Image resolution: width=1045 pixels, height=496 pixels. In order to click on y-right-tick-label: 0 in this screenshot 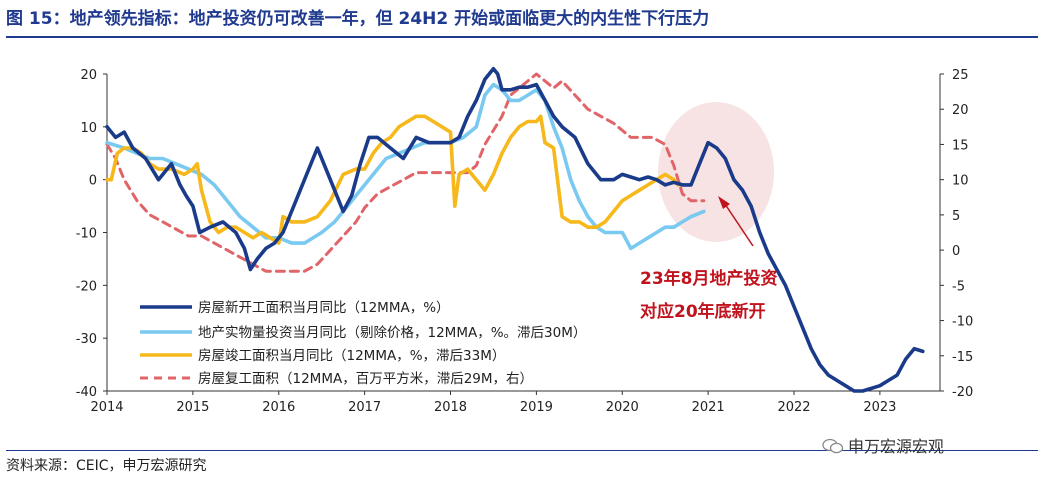, I will do `click(956, 251)`.